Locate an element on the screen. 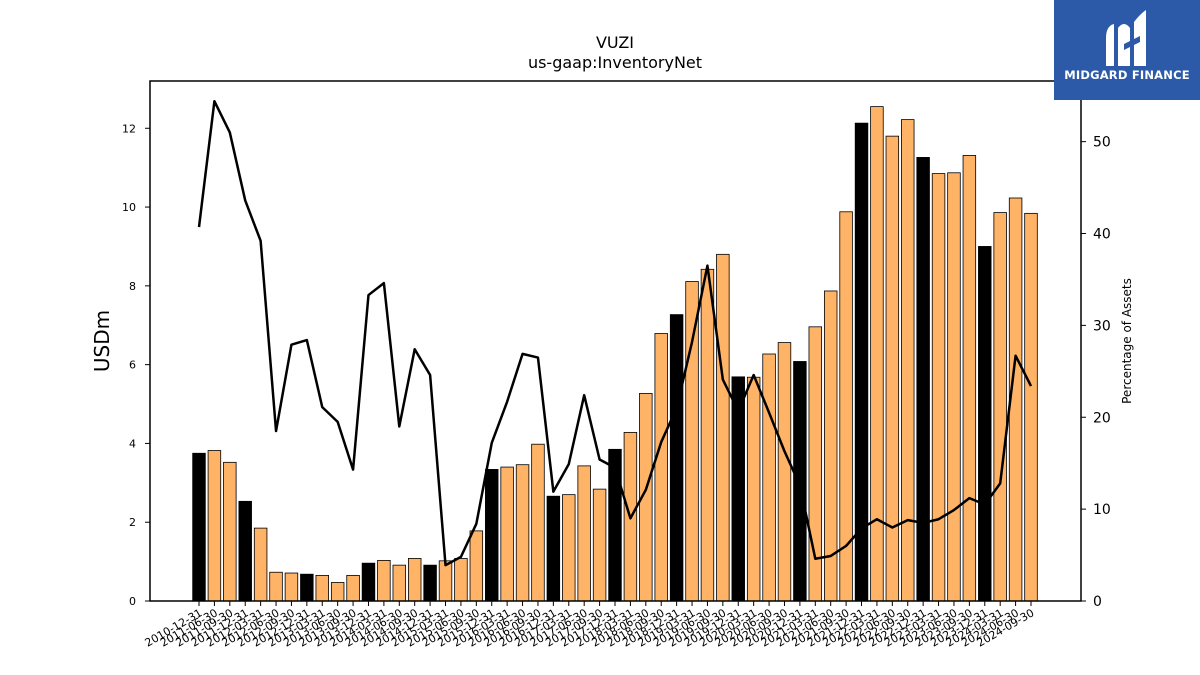 The height and width of the screenshot is (675, 1200). y-tick-label: 0 is located at coordinates (132, 601).